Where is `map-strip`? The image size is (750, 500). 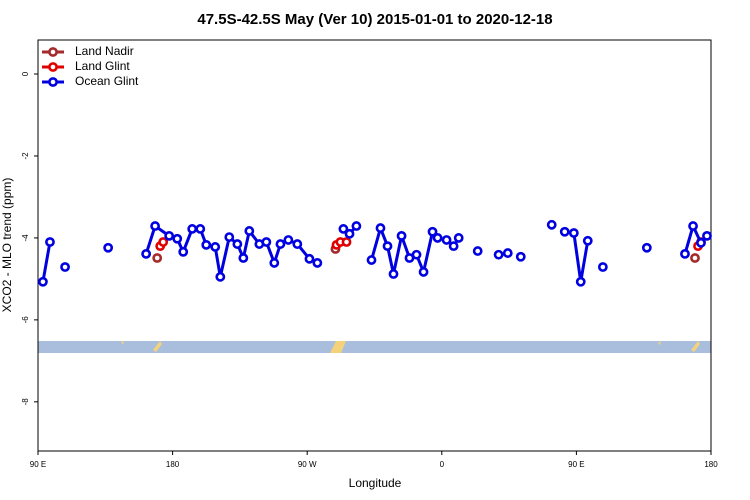 map-strip is located at coordinates (374, 347).